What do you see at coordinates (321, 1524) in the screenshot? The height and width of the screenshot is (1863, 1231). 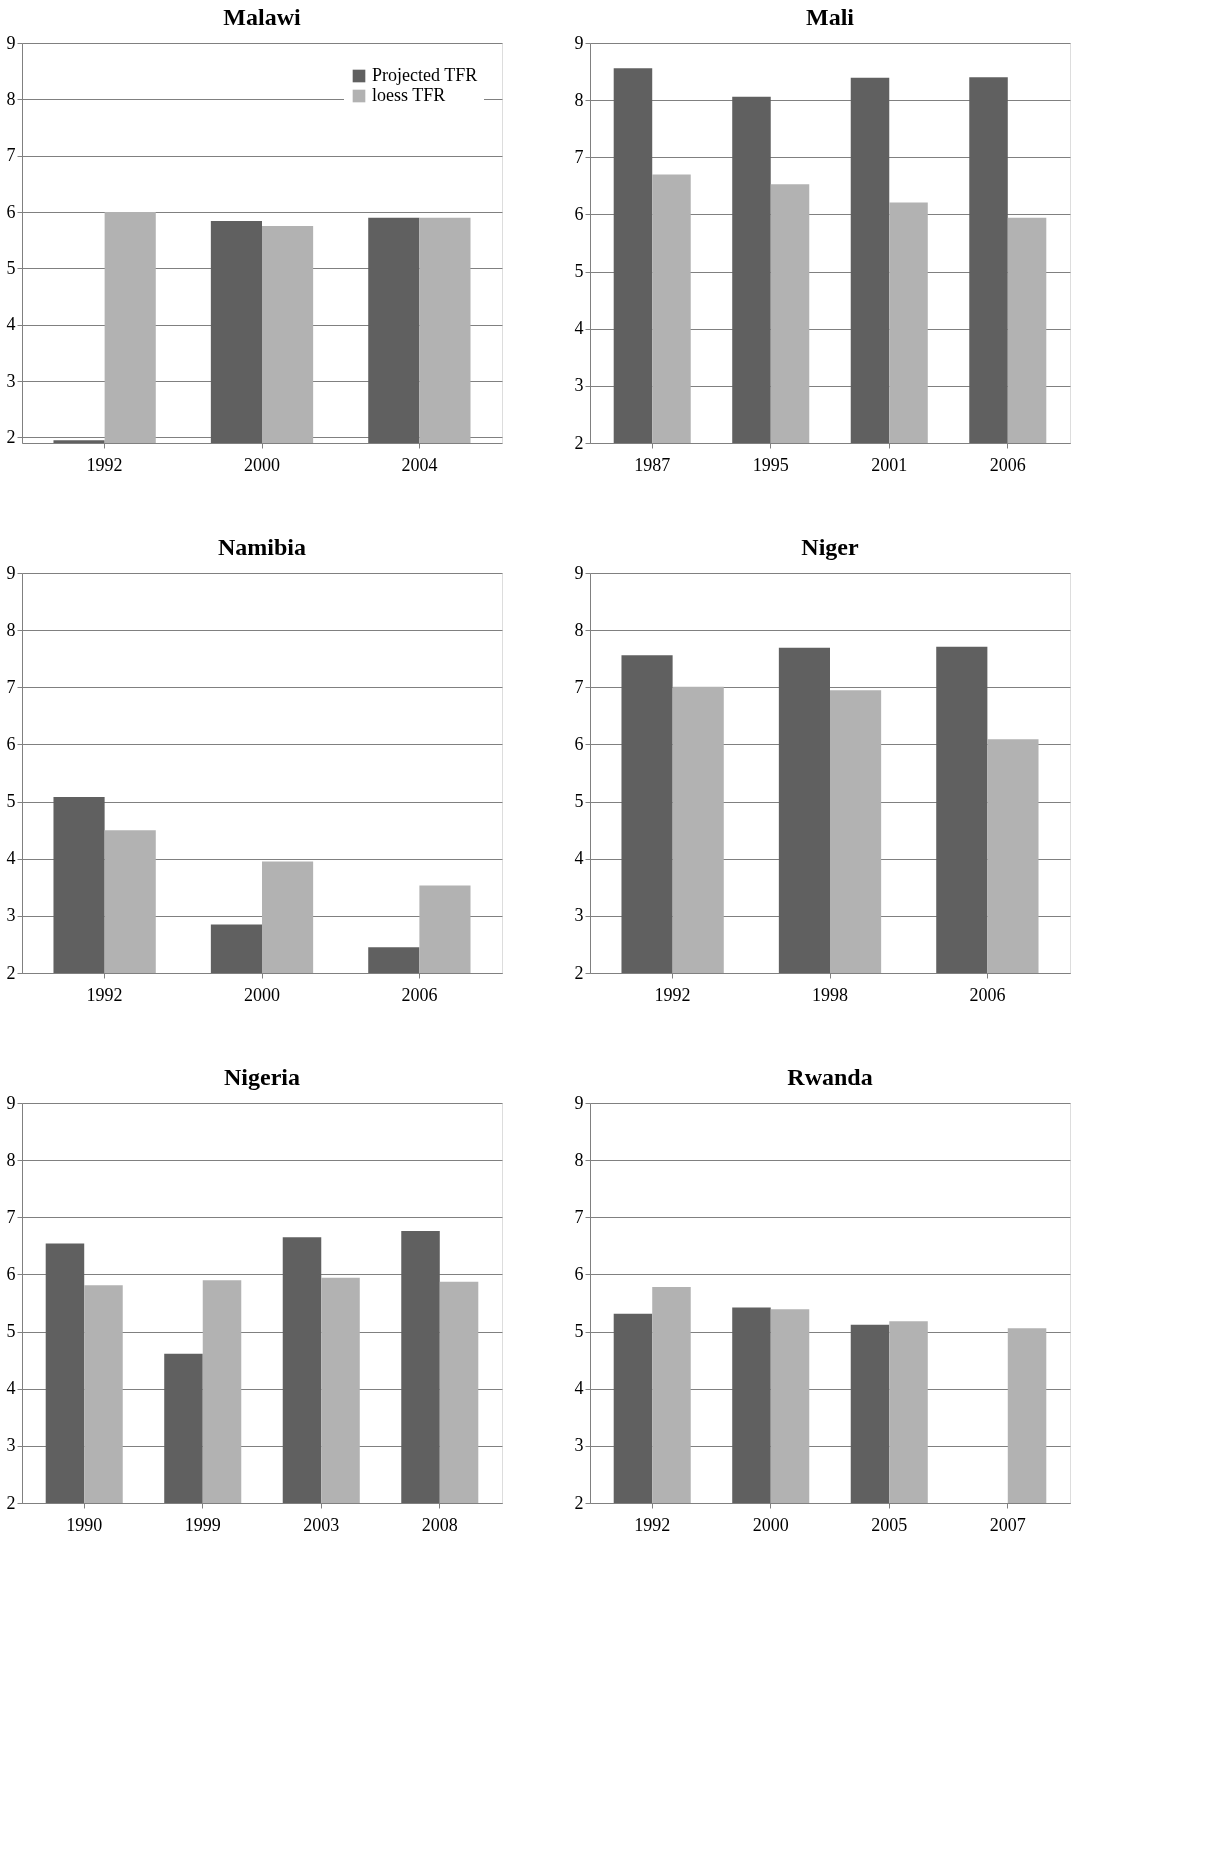 I see `x-tick-label: 2003` at bounding box center [321, 1524].